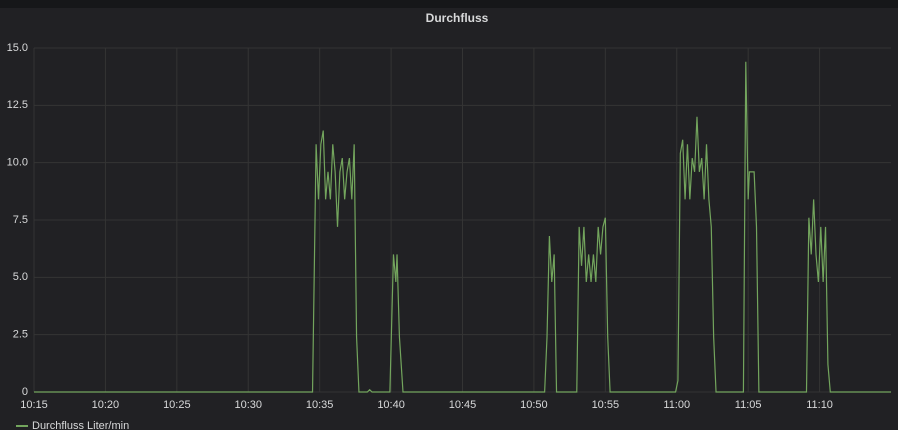 The height and width of the screenshot is (430, 898). I want to click on x-tick-label: 11:00, so click(676, 405).